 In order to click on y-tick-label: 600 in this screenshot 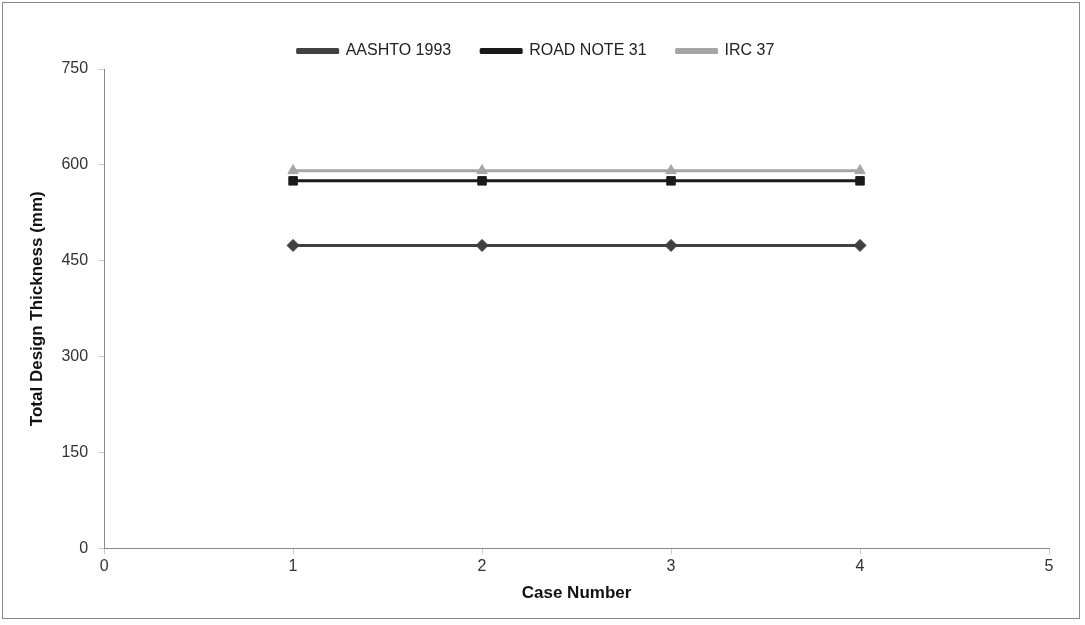, I will do `click(75, 164)`.